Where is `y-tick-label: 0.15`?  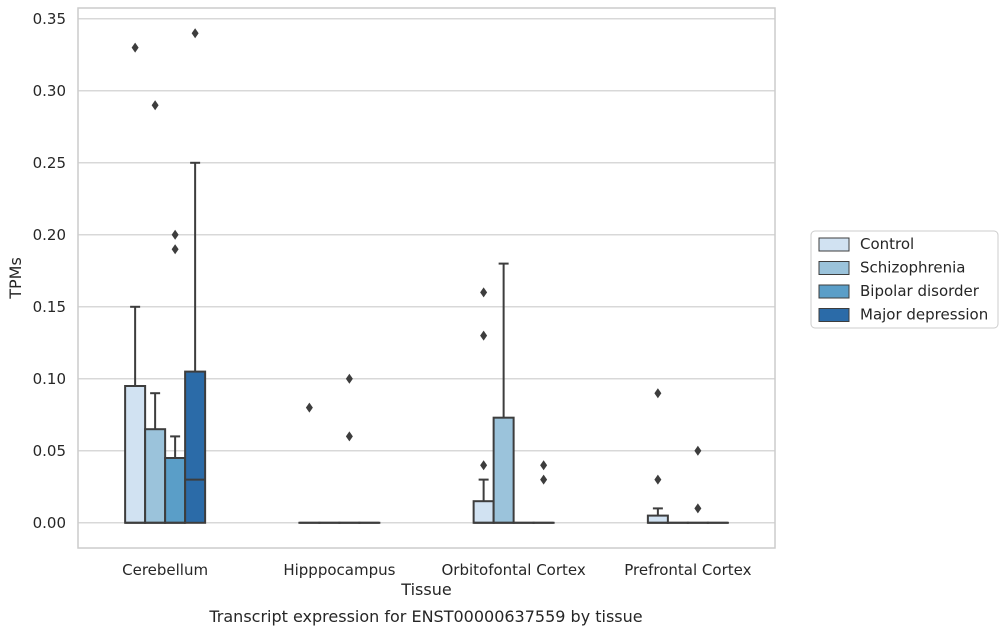 y-tick-label: 0.15 is located at coordinates (49, 307).